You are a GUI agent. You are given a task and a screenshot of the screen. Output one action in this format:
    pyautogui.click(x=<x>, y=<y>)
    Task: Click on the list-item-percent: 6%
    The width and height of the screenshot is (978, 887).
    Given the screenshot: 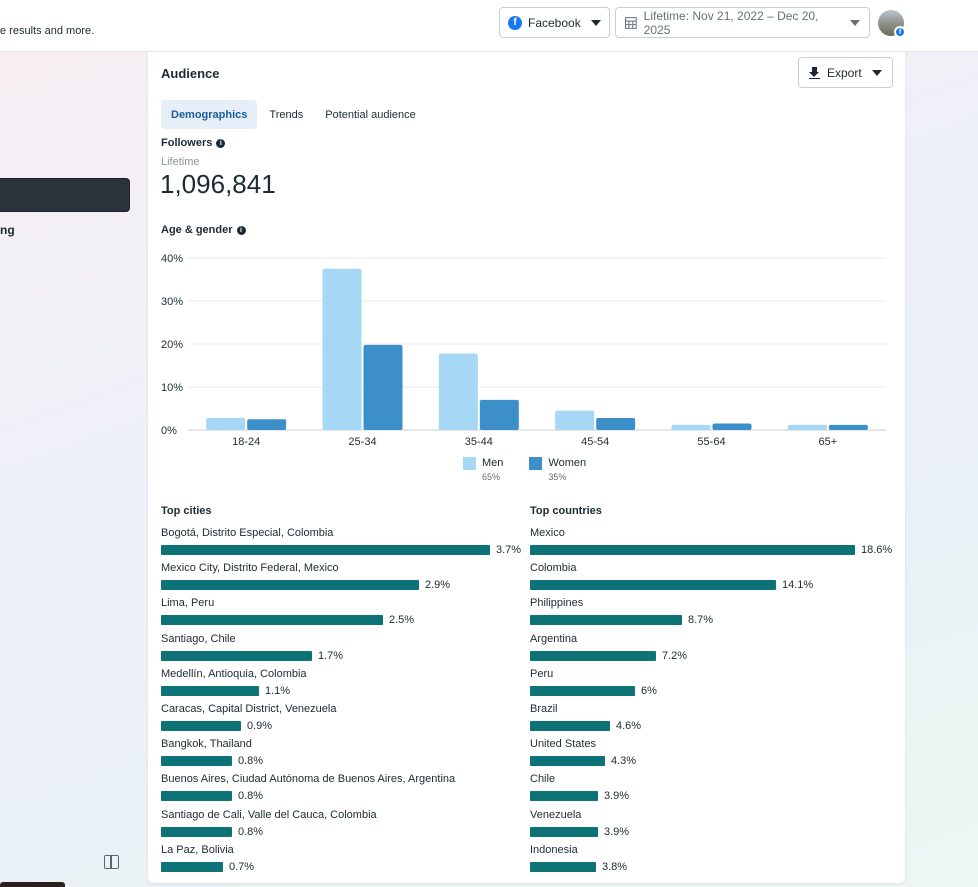 What is the action you would take?
    pyautogui.click(x=649, y=690)
    